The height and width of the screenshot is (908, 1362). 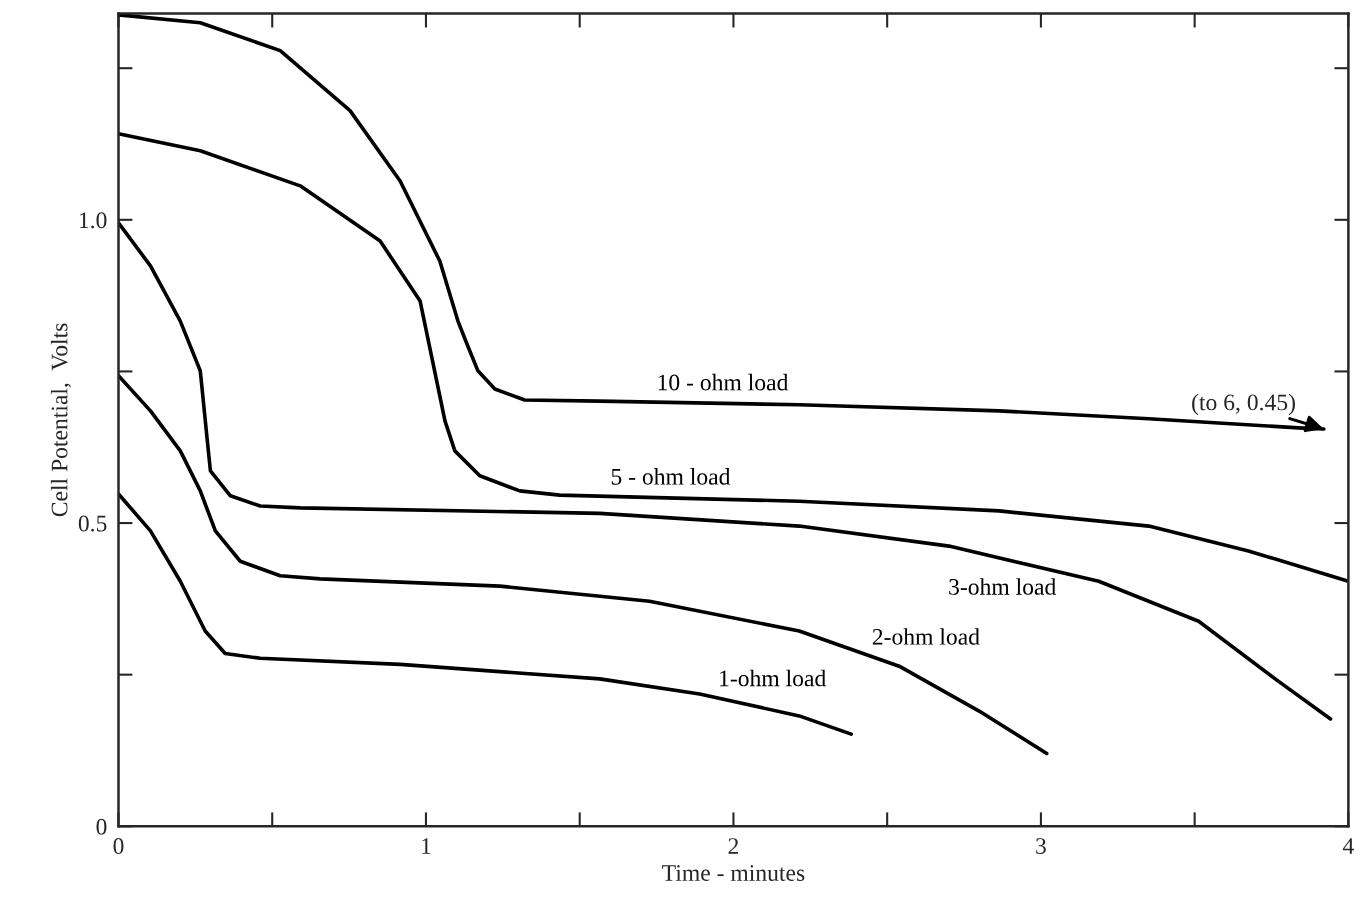 I want to click on y-tick-label: 0.5, so click(x=92, y=523).